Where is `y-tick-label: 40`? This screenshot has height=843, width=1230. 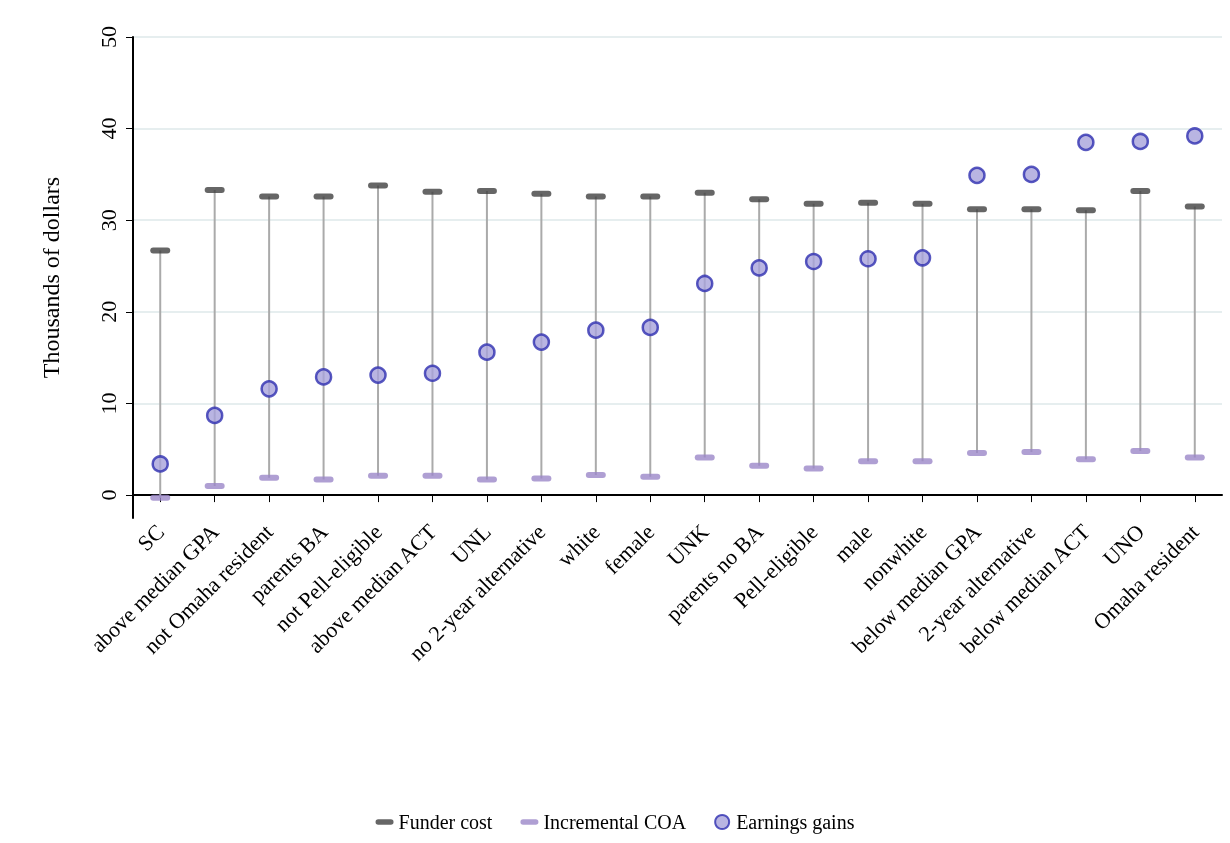
y-tick-label: 40 is located at coordinates (108, 128).